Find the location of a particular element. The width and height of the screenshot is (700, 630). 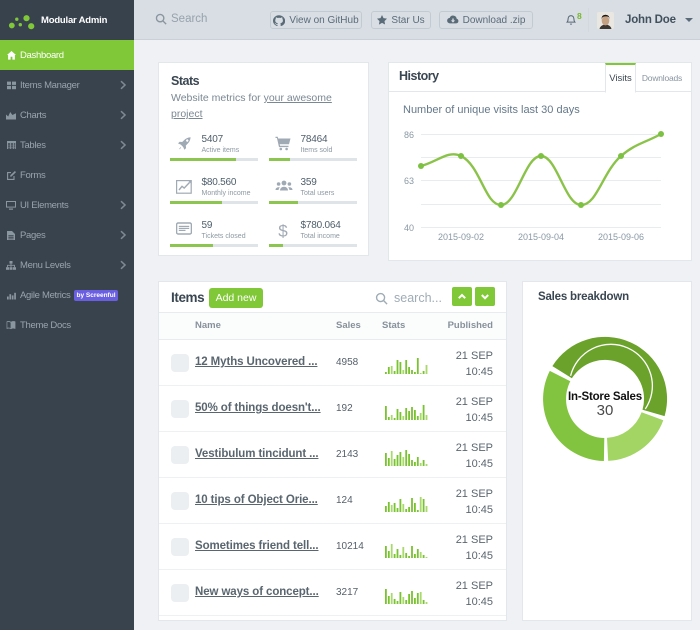

svg-text: In-Store Sales is located at coordinates (605, 397).